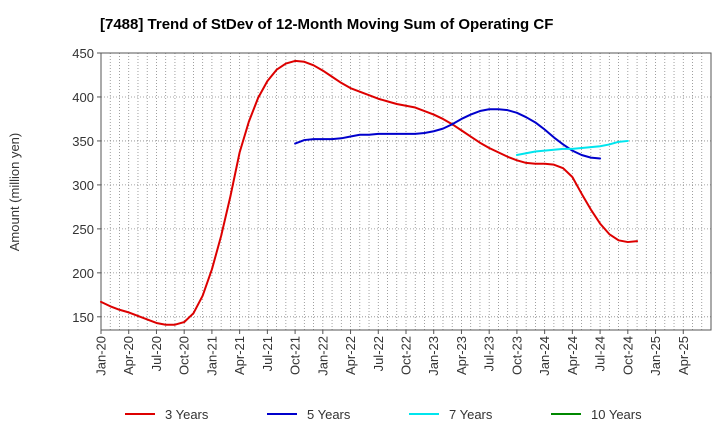  Describe the element at coordinates (83, 141) in the screenshot. I see `y-tick-label: 350` at that location.